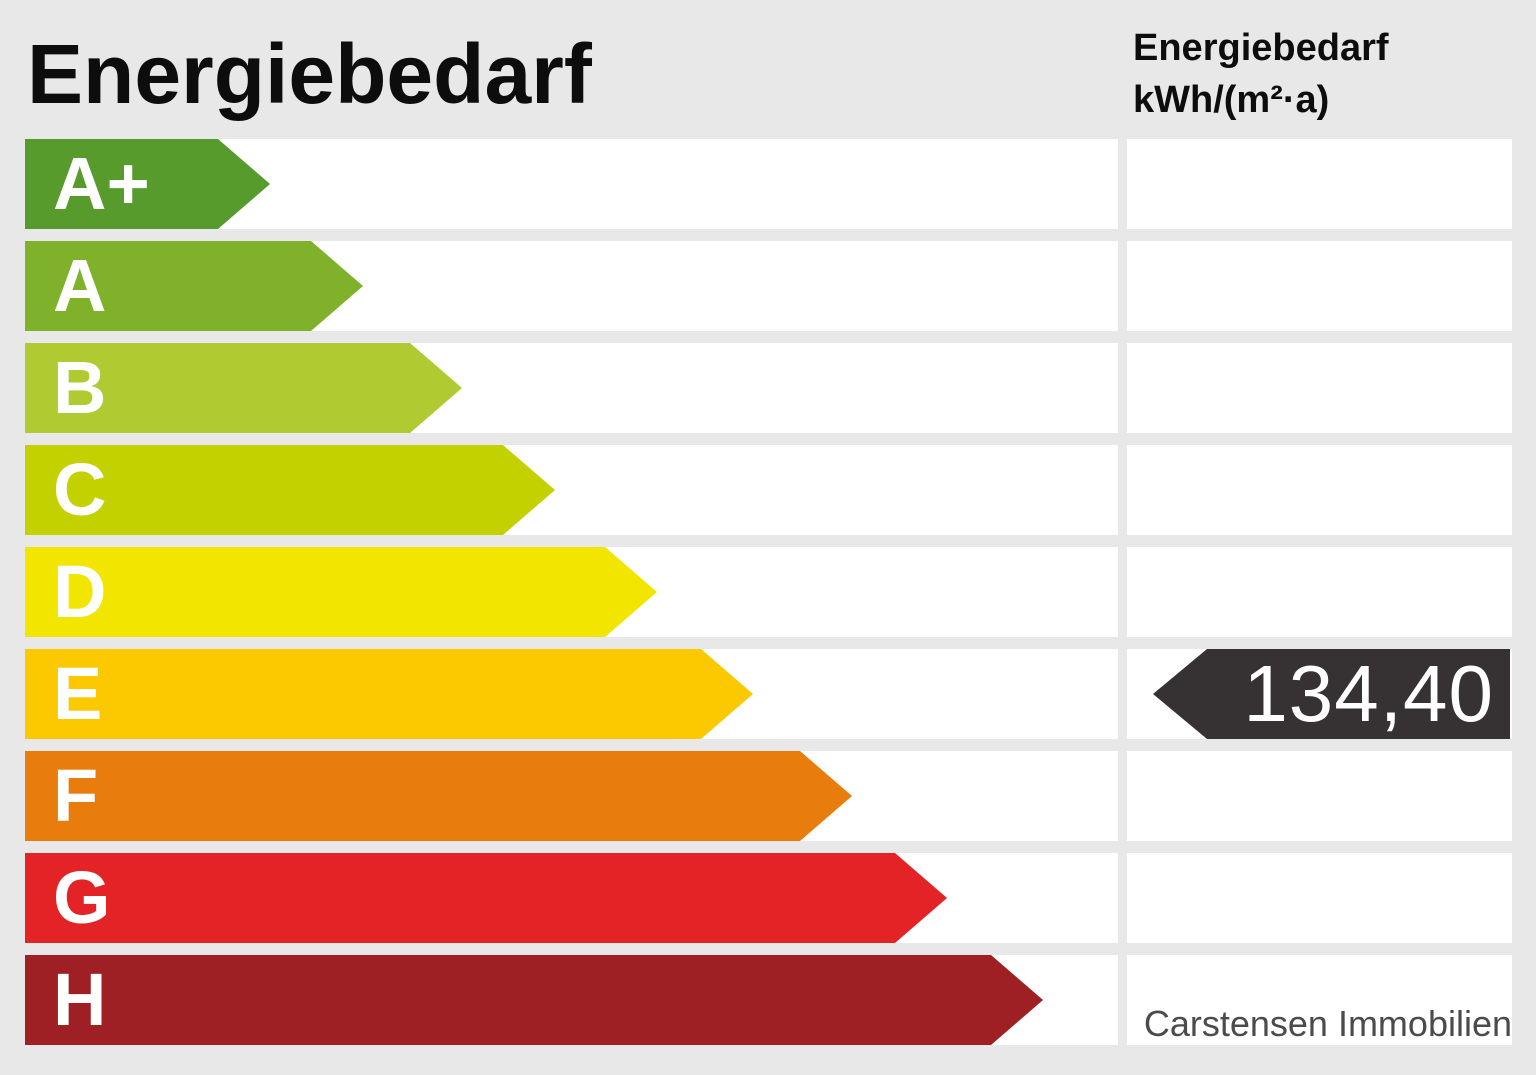 Image resolution: width=1536 pixels, height=1075 pixels. Describe the element at coordinates (309, 74) in the screenshot. I see `page-title: Energiebedarf` at that location.